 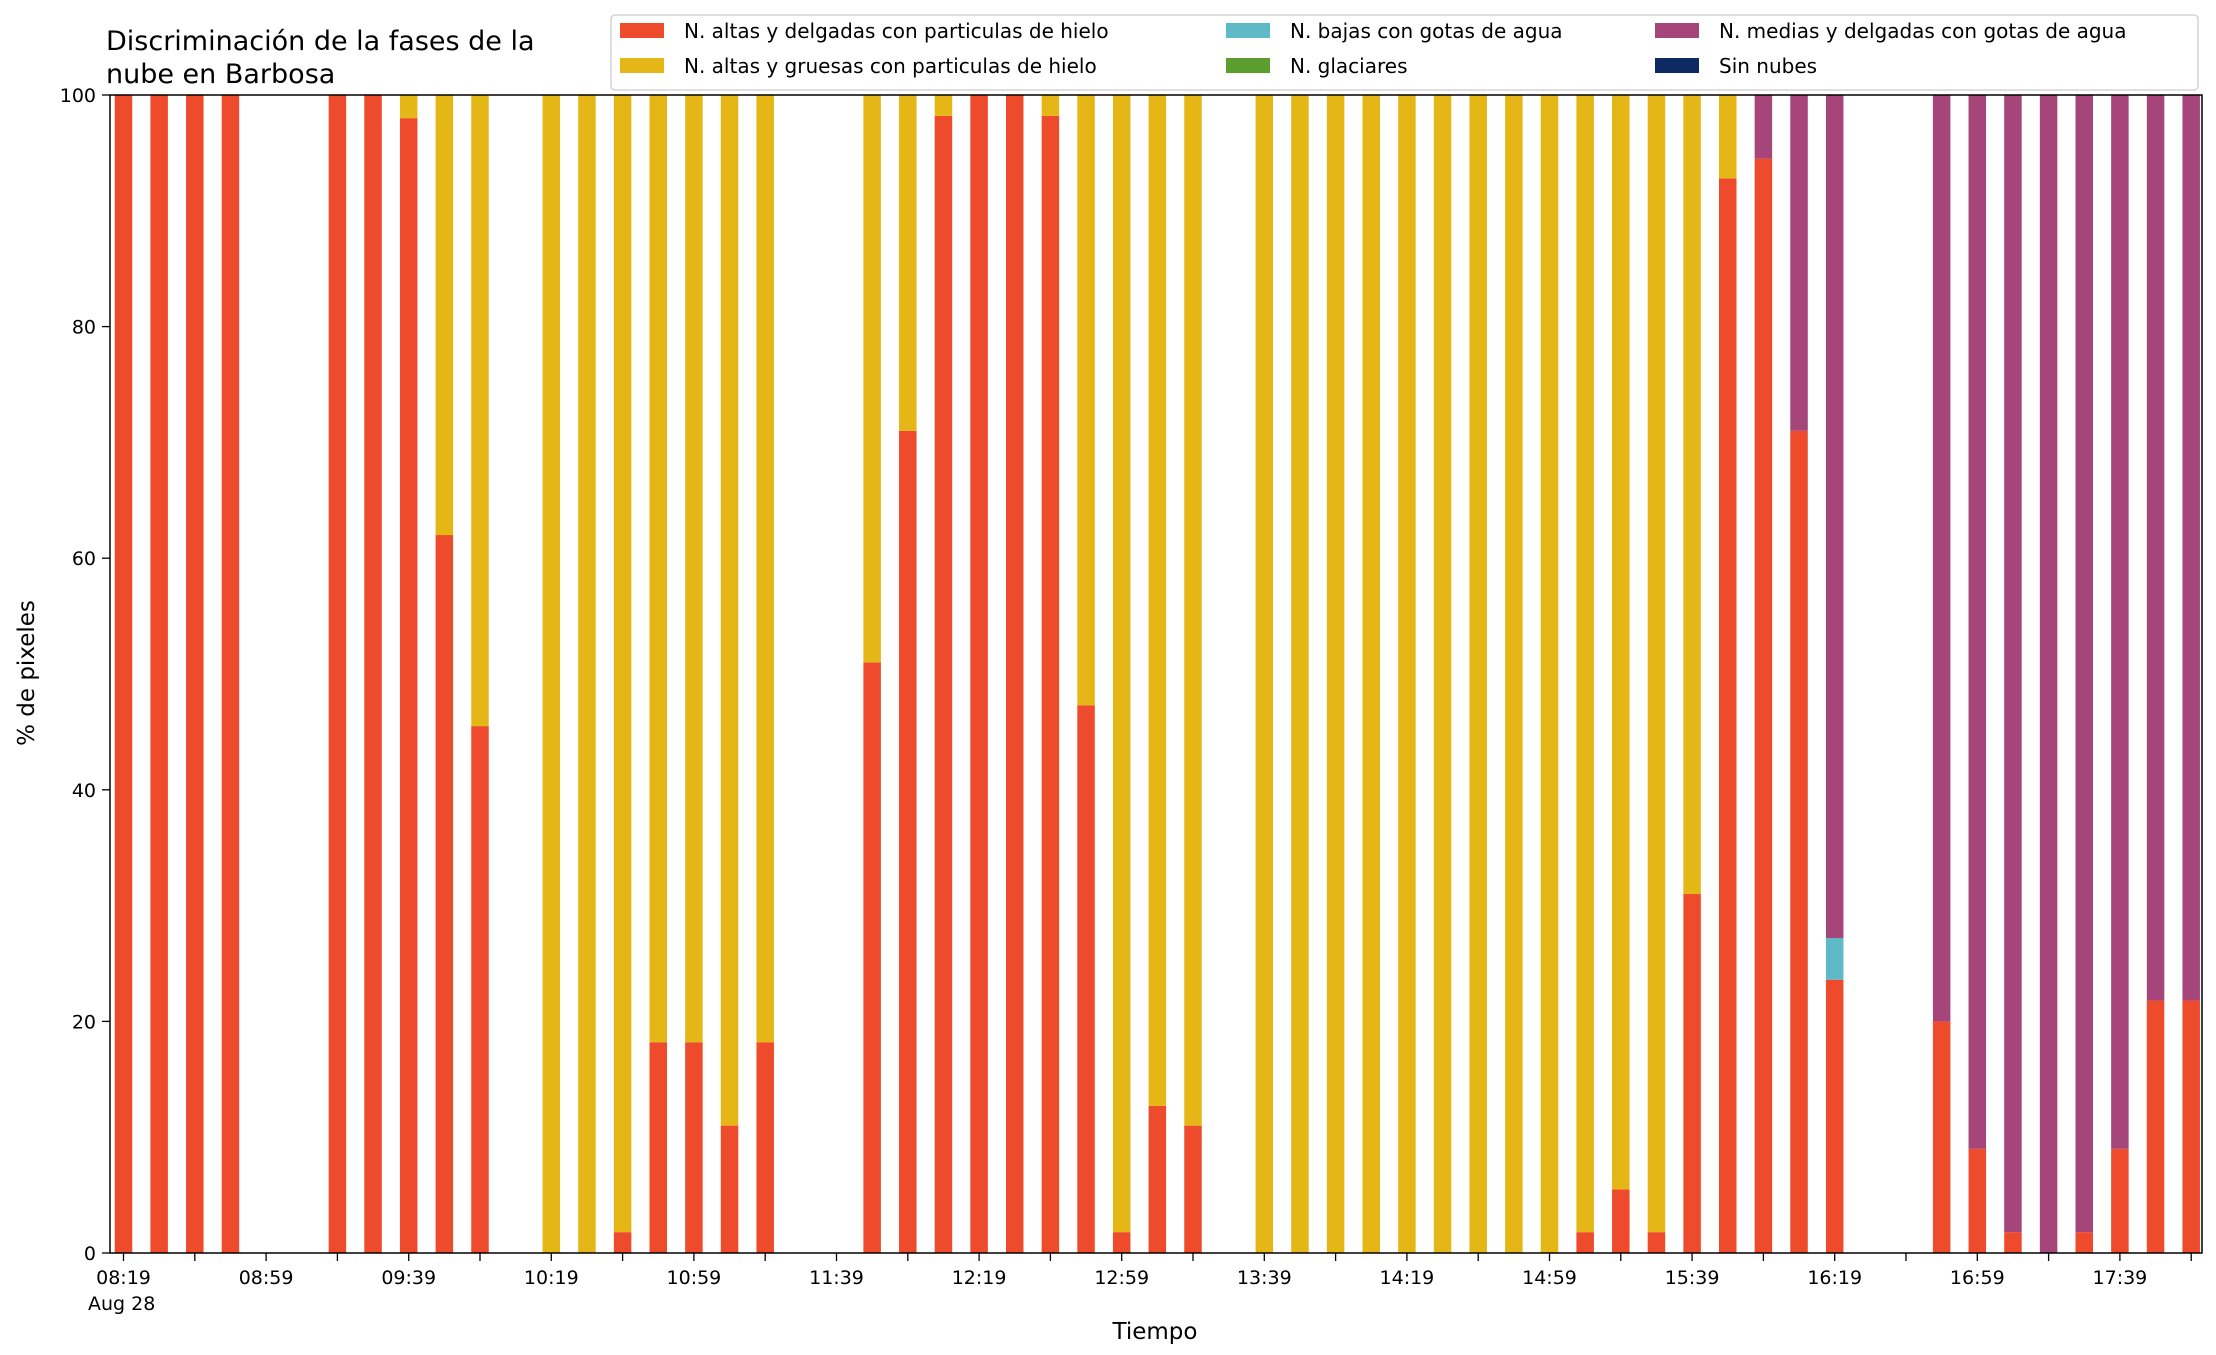 I want to click on x-tick-label: 12:19, so click(x=979, y=1278).